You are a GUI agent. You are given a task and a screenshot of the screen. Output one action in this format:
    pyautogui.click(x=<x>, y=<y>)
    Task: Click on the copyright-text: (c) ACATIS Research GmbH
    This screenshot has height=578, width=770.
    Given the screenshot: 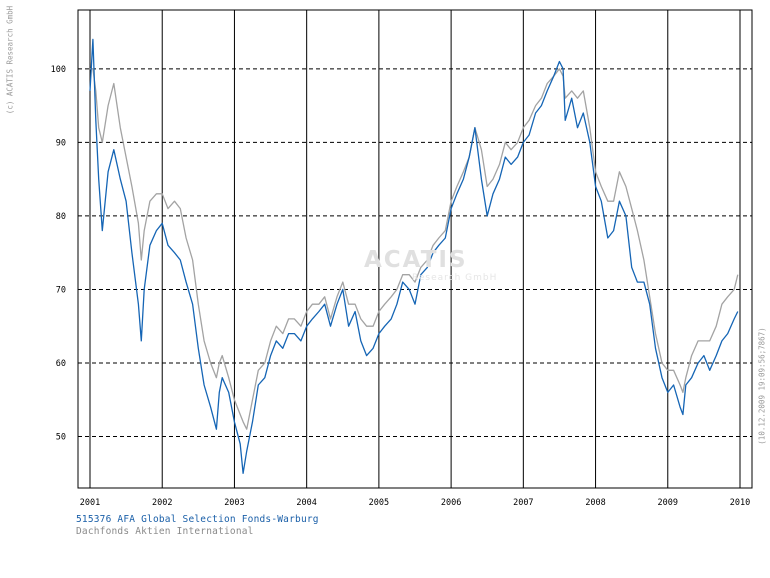 What is the action you would take?
    pyautogui.click(x=10, y=60)
    